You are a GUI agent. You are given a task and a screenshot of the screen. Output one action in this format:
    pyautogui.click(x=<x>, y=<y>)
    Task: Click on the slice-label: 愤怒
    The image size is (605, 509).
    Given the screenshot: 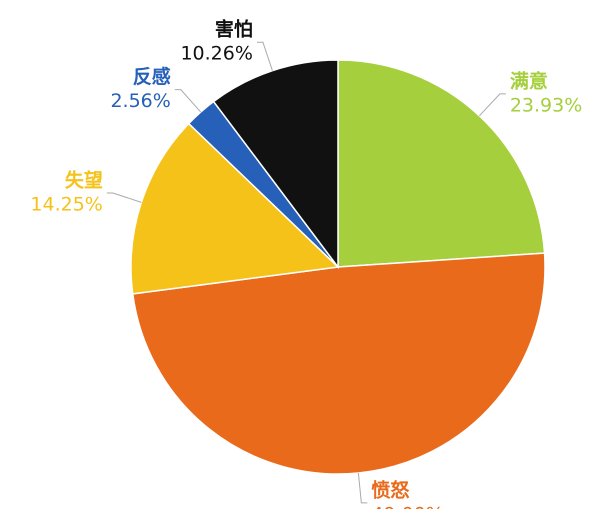 What is the action you would take?
    pyautogui.click(x=390, y=489)
    